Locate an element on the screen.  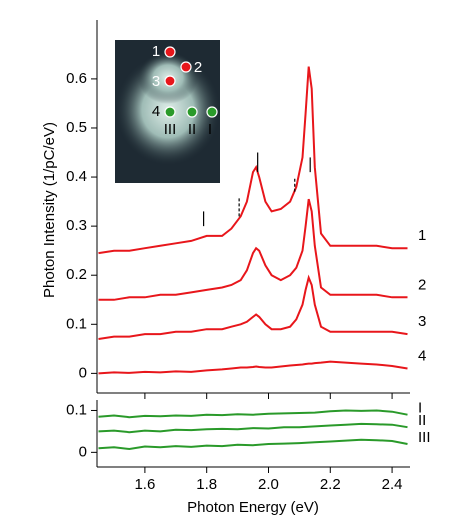
y-tick-label: 0.2 is located at coordinates (76, 274).